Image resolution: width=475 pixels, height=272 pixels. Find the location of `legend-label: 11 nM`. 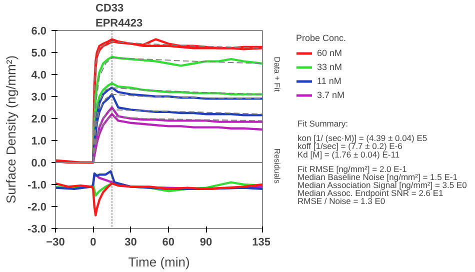

legend-label: 11 nM is located at coordinates (329, 81).